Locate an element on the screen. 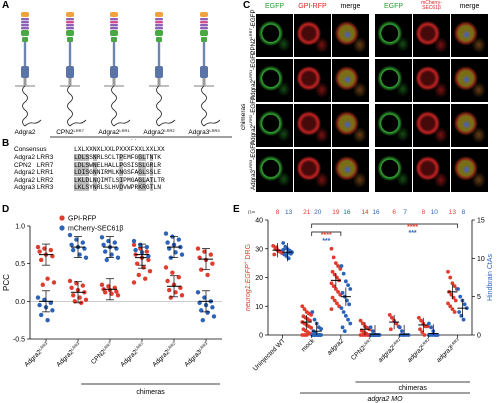 The image size is (500, 403). residue: T is located at coordinates (117, 157).